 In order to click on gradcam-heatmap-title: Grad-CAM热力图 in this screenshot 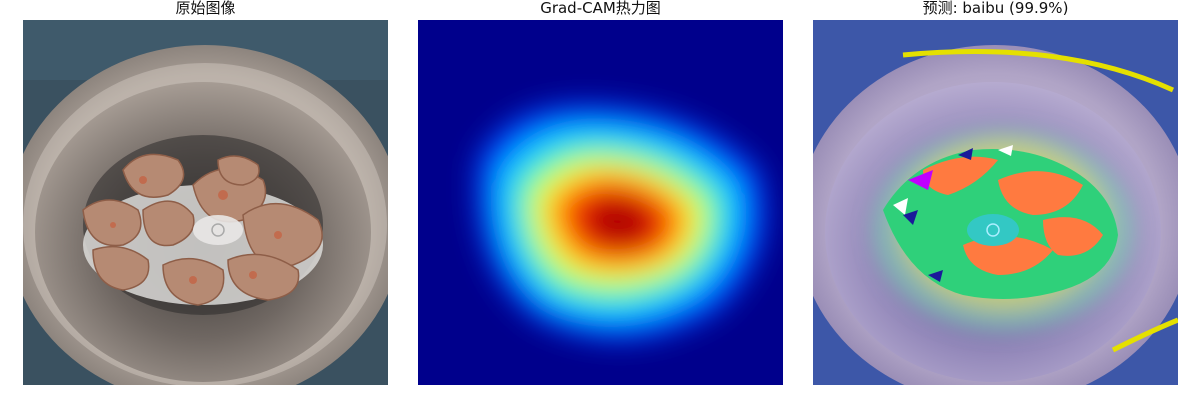, I will do `click(600, 8)`.